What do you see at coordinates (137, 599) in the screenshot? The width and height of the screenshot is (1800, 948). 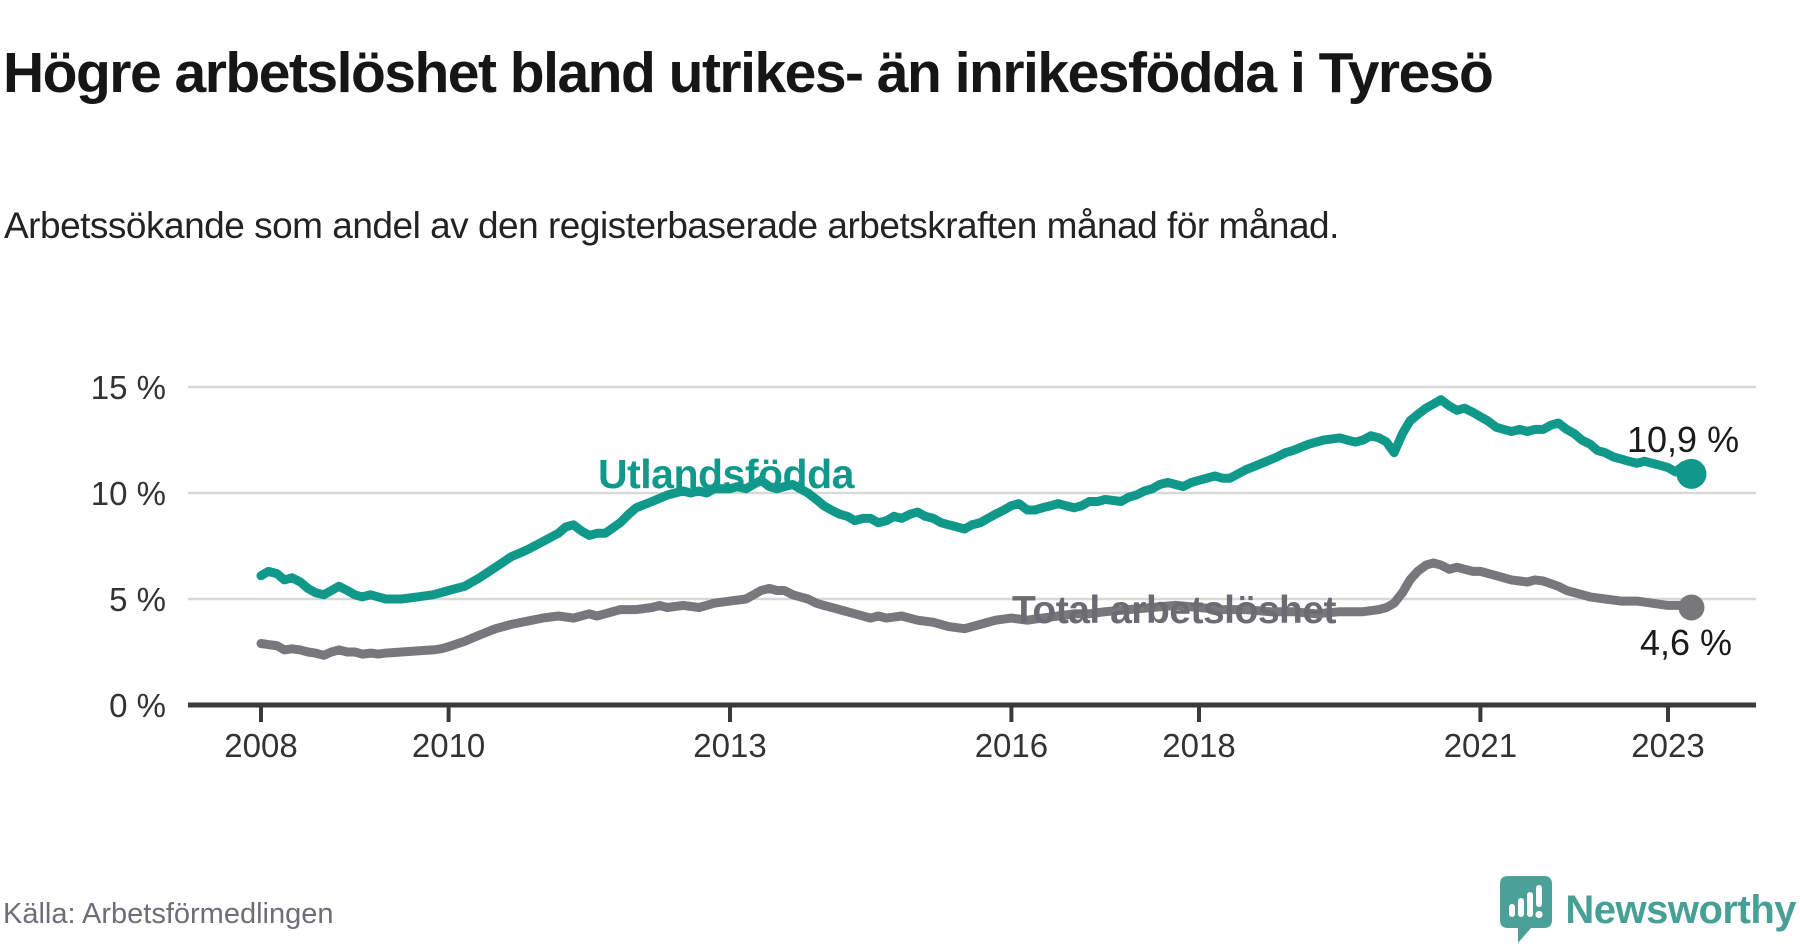 I see `y-axis-label: 5 %` at bounding box center [137, 599].